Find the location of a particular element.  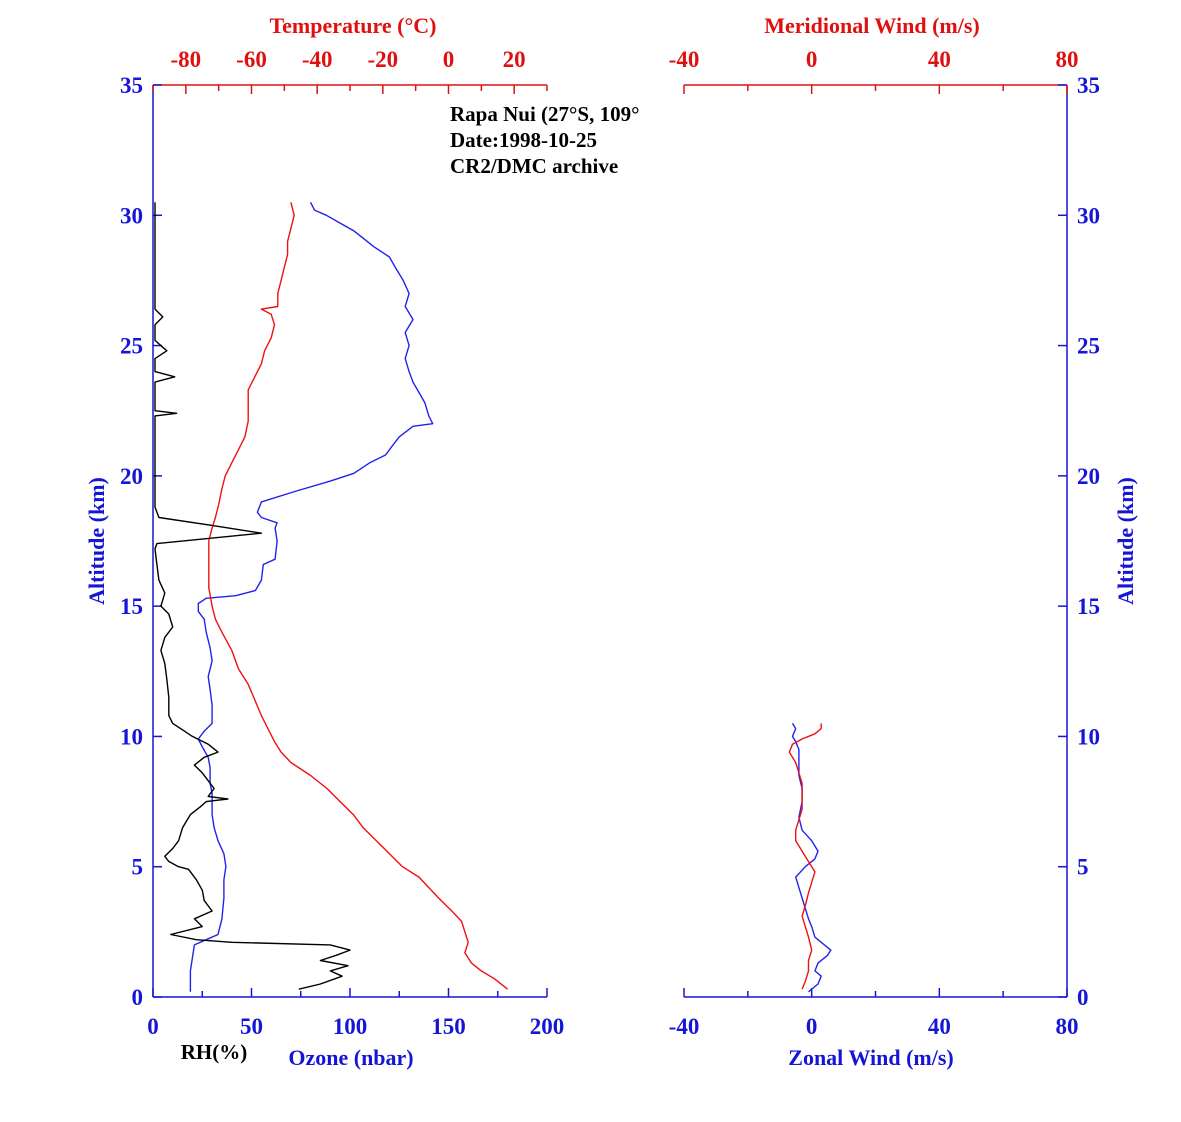

right-altitude-tick-label: 20 is located at coordinates (1088, 476).